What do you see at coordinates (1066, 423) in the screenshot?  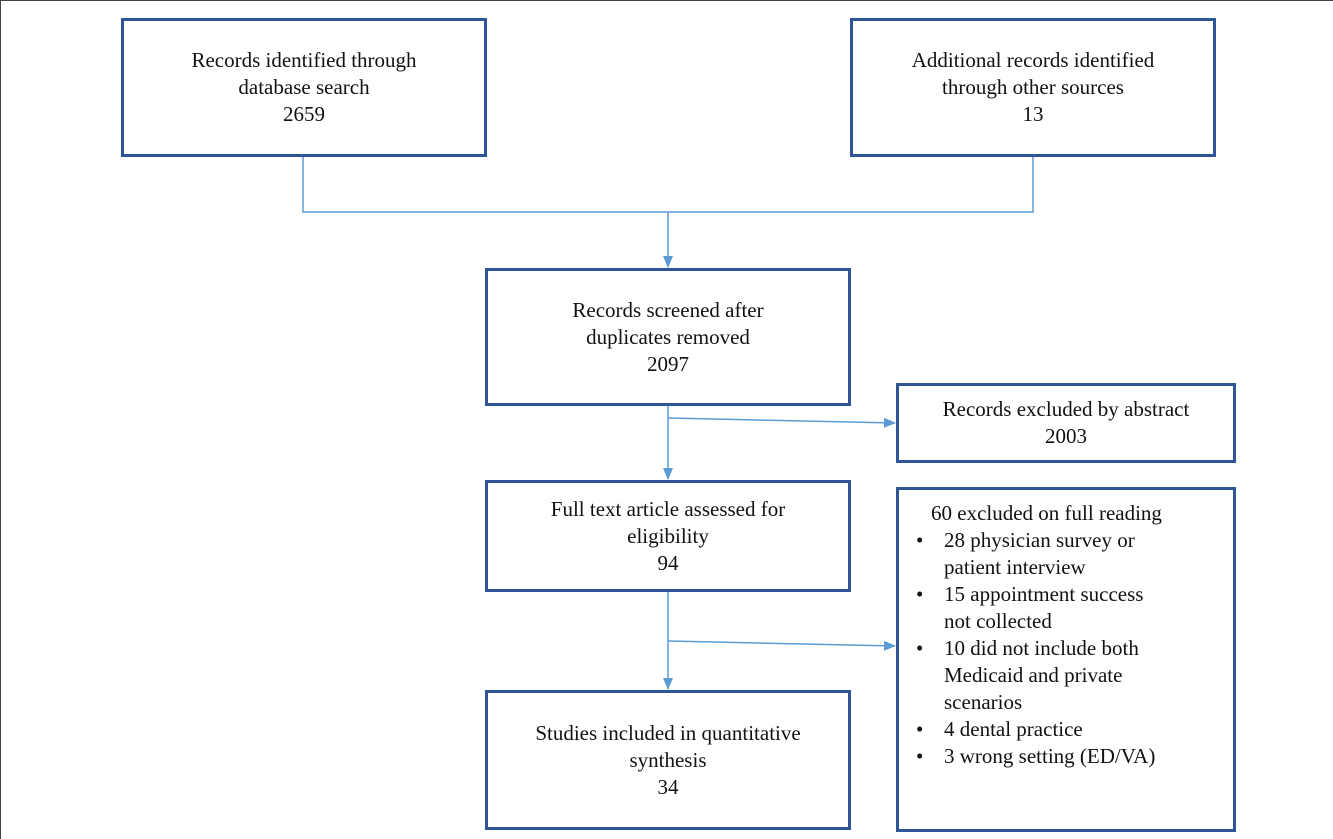 I see `box-excluded-by-abstract: Records excluded by abstract 2003` at bounding box center [1066, 423].